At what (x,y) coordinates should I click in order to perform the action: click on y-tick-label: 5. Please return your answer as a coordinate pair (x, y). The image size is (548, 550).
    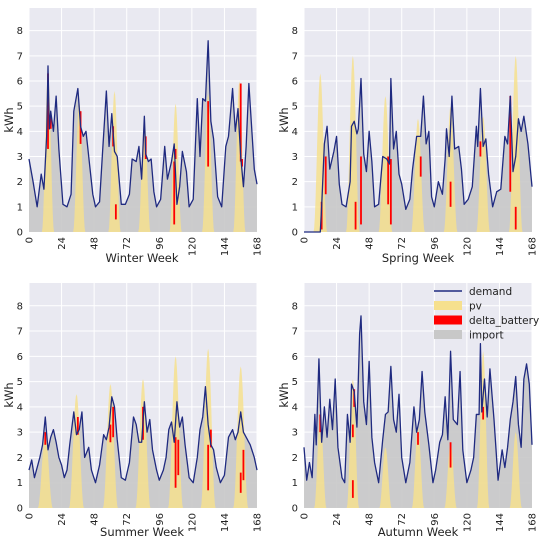
    Looking at the image, I should click on (20, 107).